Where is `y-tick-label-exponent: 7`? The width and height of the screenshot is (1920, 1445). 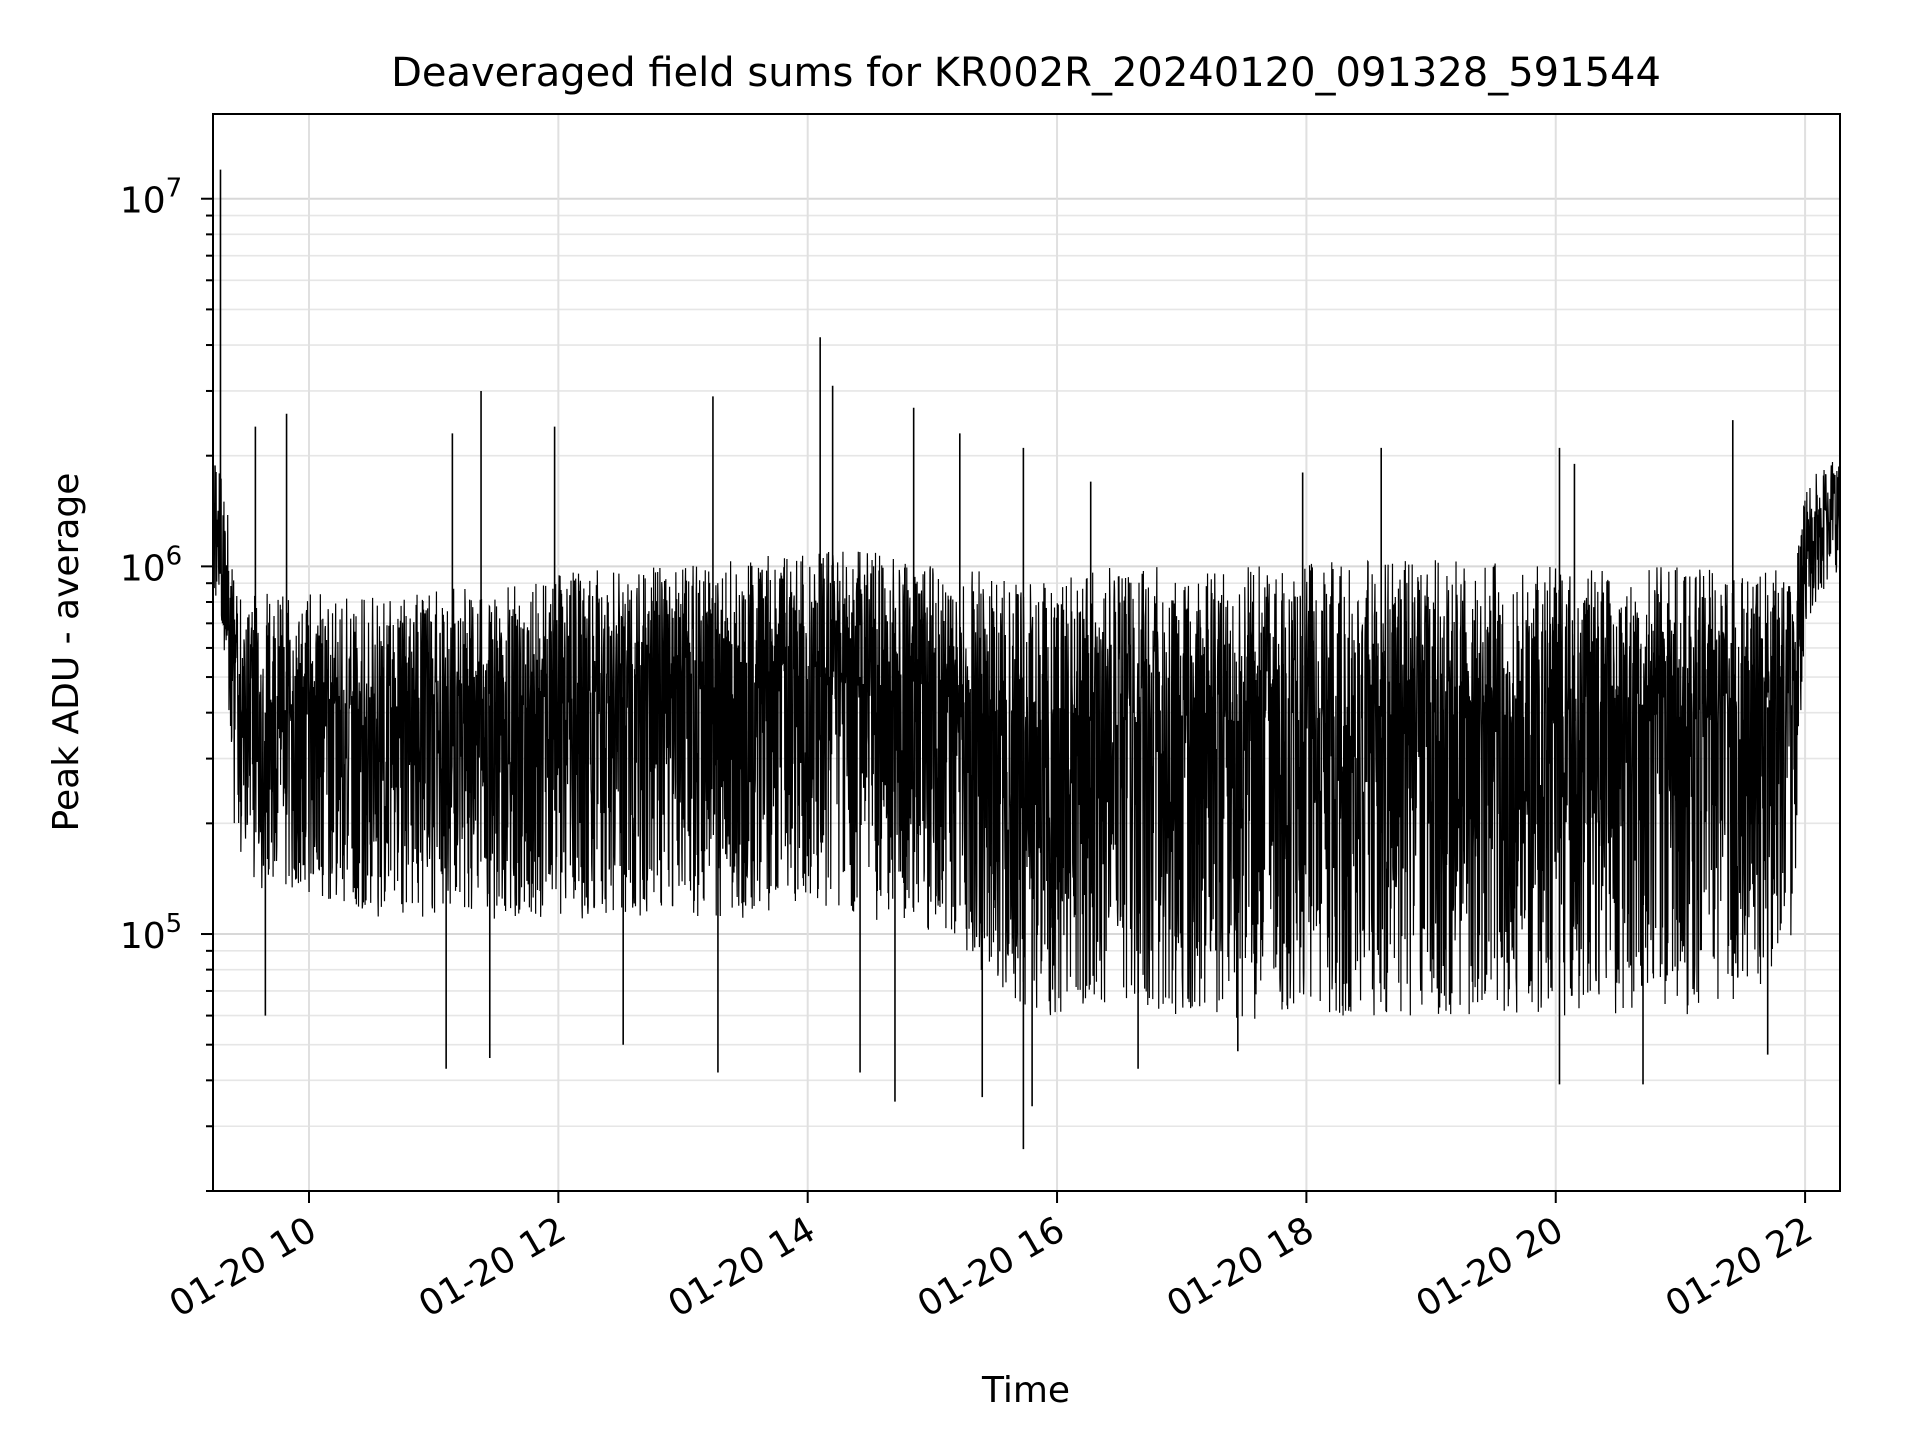 y-tick-label-exponent: 7 is located at coordinates (174, 189).